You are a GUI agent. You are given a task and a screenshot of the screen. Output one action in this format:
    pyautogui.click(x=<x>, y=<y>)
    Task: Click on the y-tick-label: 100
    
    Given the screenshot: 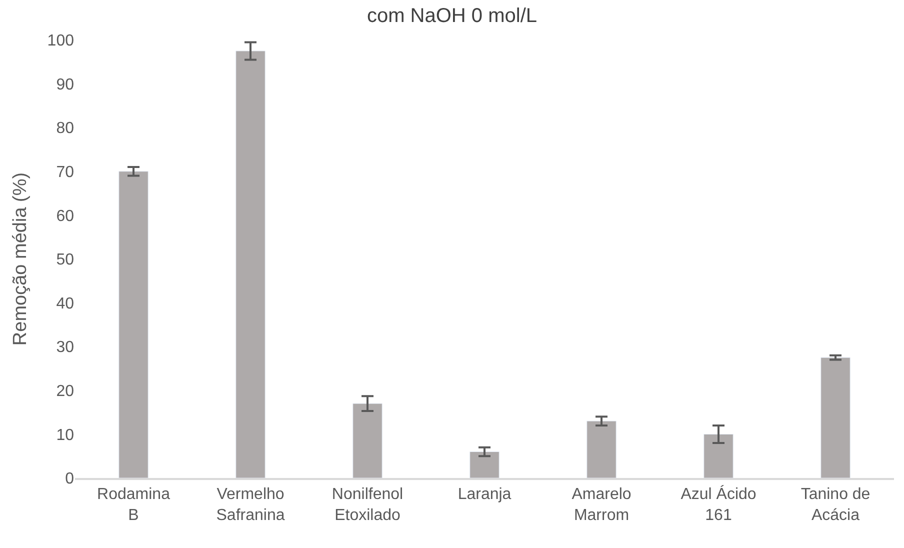 What is the action you would take?
    pyautogui.click(x=60, y=41)
    